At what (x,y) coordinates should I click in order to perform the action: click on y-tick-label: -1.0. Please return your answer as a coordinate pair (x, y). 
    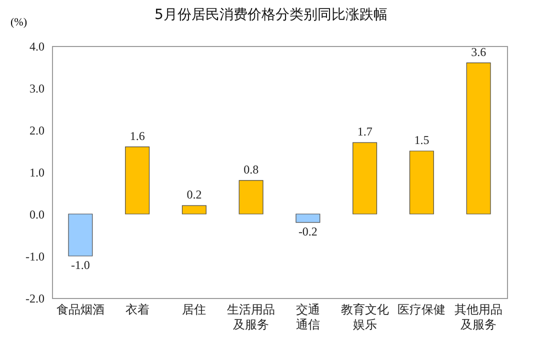
    Looking at the image, I should click on (35, 257).